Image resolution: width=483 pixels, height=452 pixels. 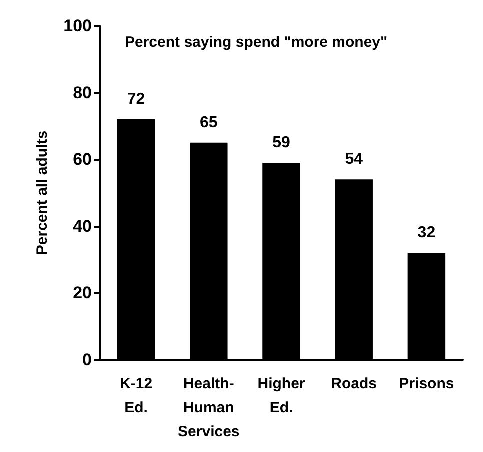 What do you see at coordinates (427, 233) in the screenshot?
I see `data-label: 32` at bounding box center [427, 233].